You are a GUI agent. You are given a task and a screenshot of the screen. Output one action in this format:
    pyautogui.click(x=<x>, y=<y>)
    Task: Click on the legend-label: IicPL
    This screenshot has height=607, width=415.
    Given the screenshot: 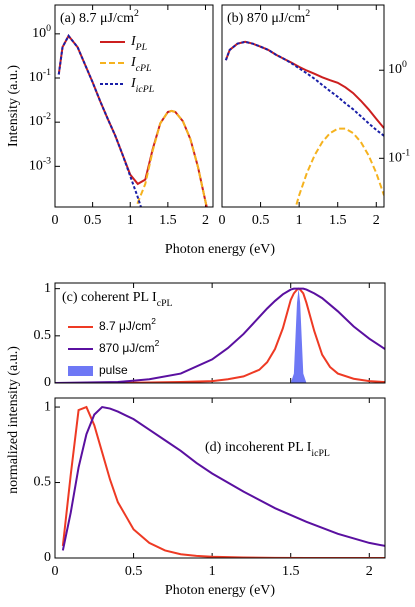 What is the action you would take?
    pyautogui.click(x=142, y=85)
    